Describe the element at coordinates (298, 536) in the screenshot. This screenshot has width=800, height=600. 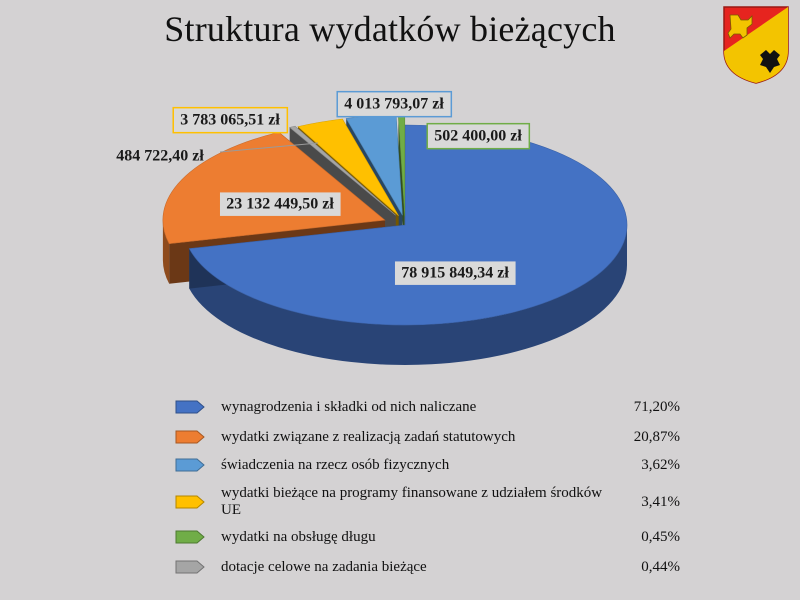
I see `legend-label: wydatki na obsługę długu` at that location.